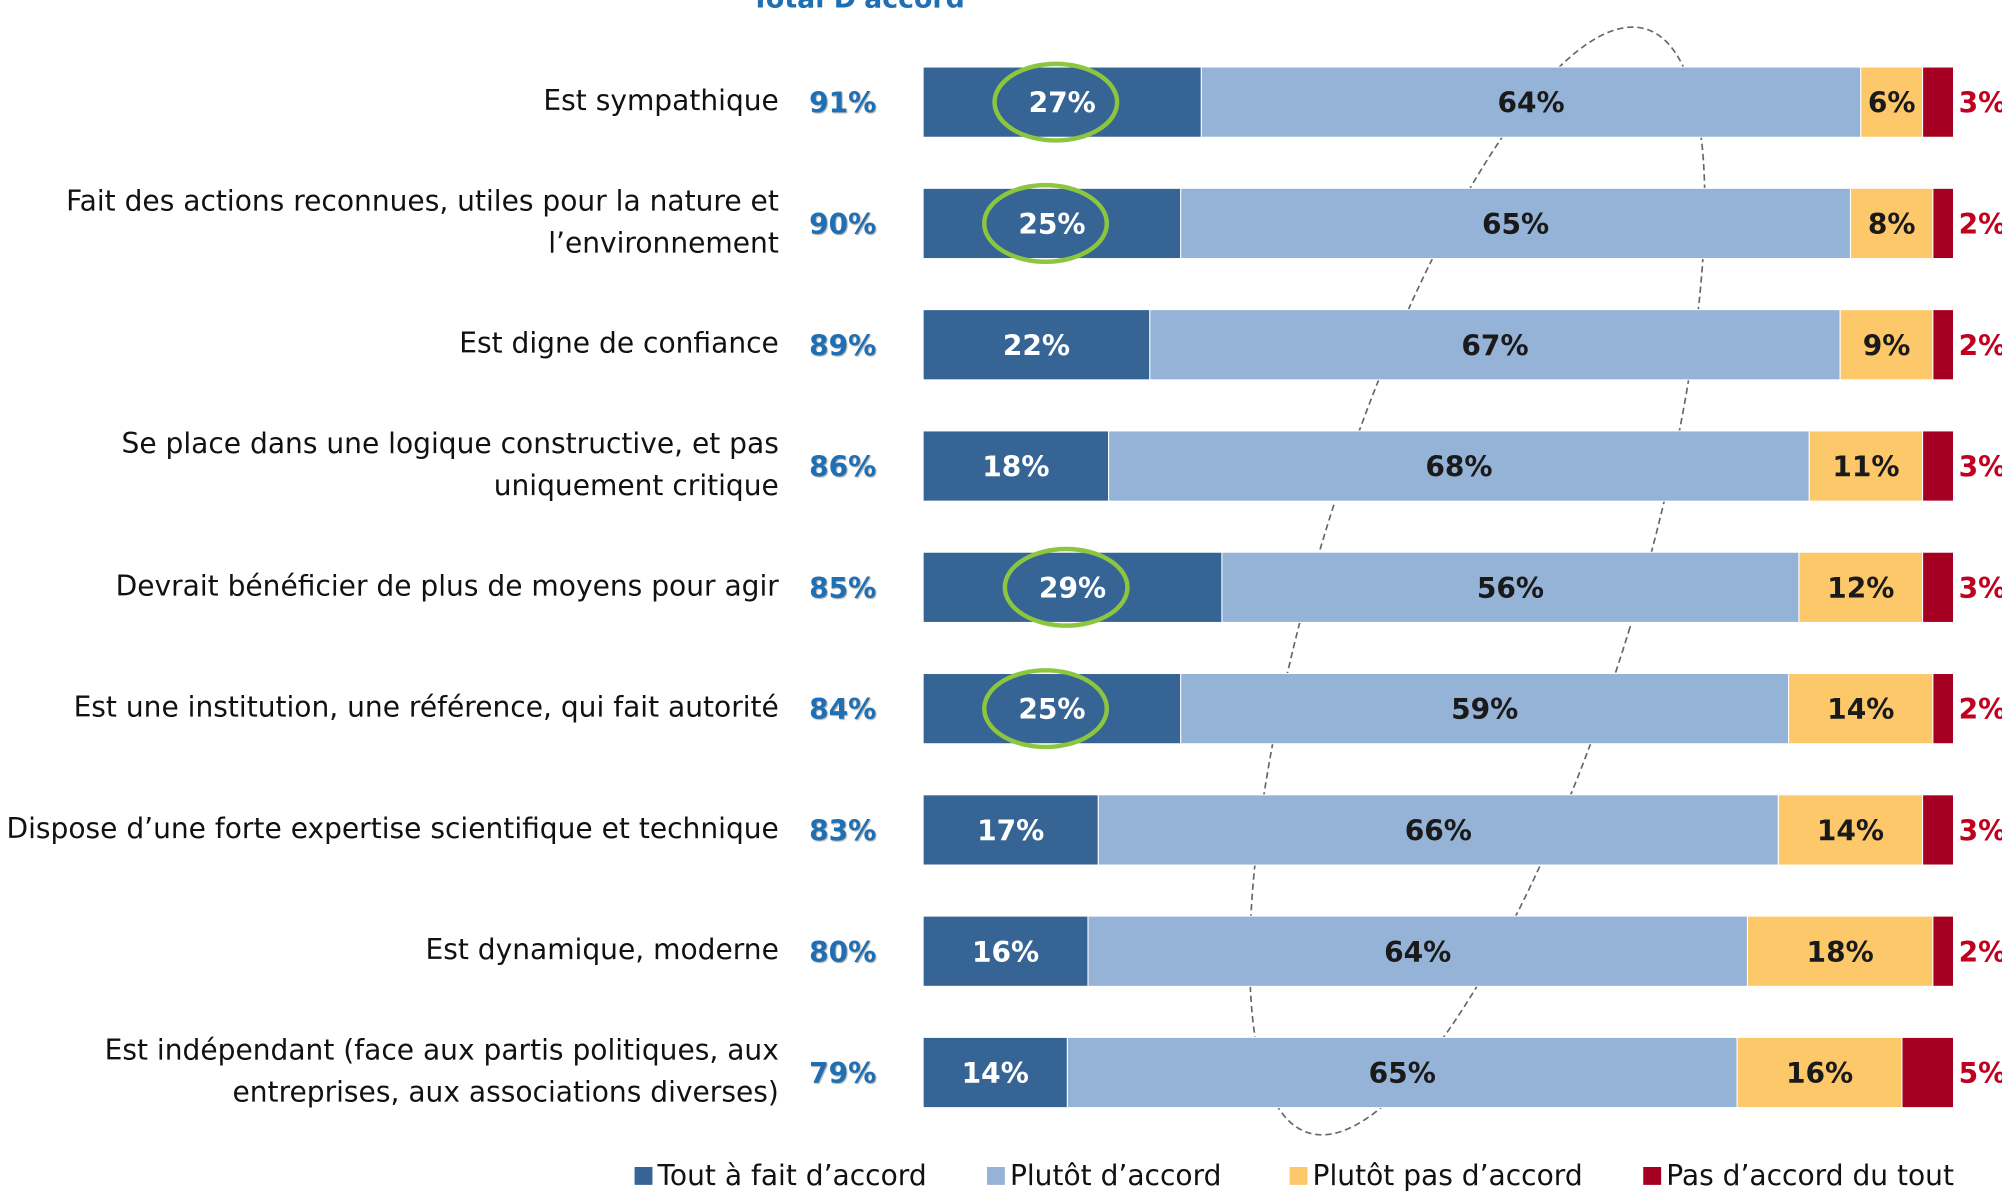 The image size is (2002, 1192). I want to click on value-label: 22%, so click(1036, 345).